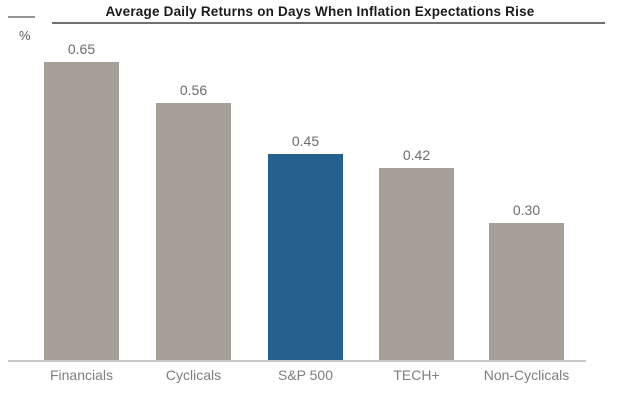  I want to click on value-label-s-p-500: 0.45, so click(305, 141).